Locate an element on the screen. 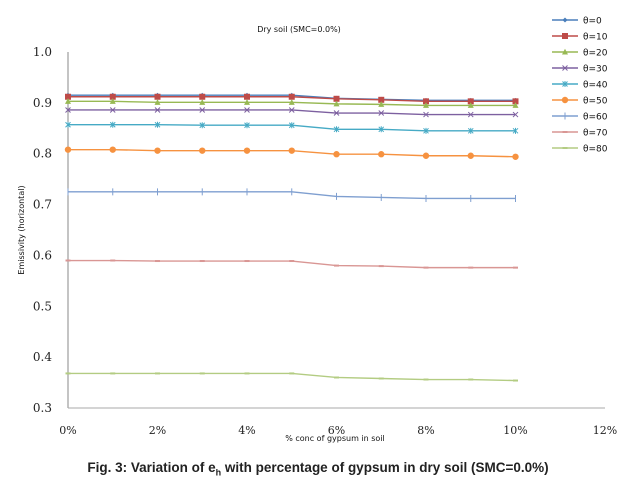  legend-item: θ=80 is located at coordinates (580, 150).